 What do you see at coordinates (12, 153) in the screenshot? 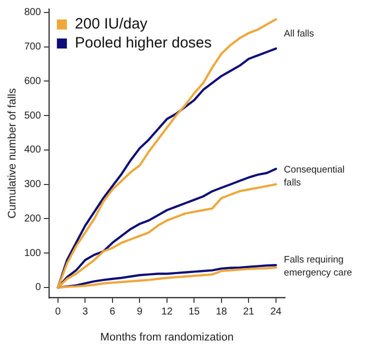
I see `y-axis-title: Cumulative number of falls` at bounding box center [12, 153].